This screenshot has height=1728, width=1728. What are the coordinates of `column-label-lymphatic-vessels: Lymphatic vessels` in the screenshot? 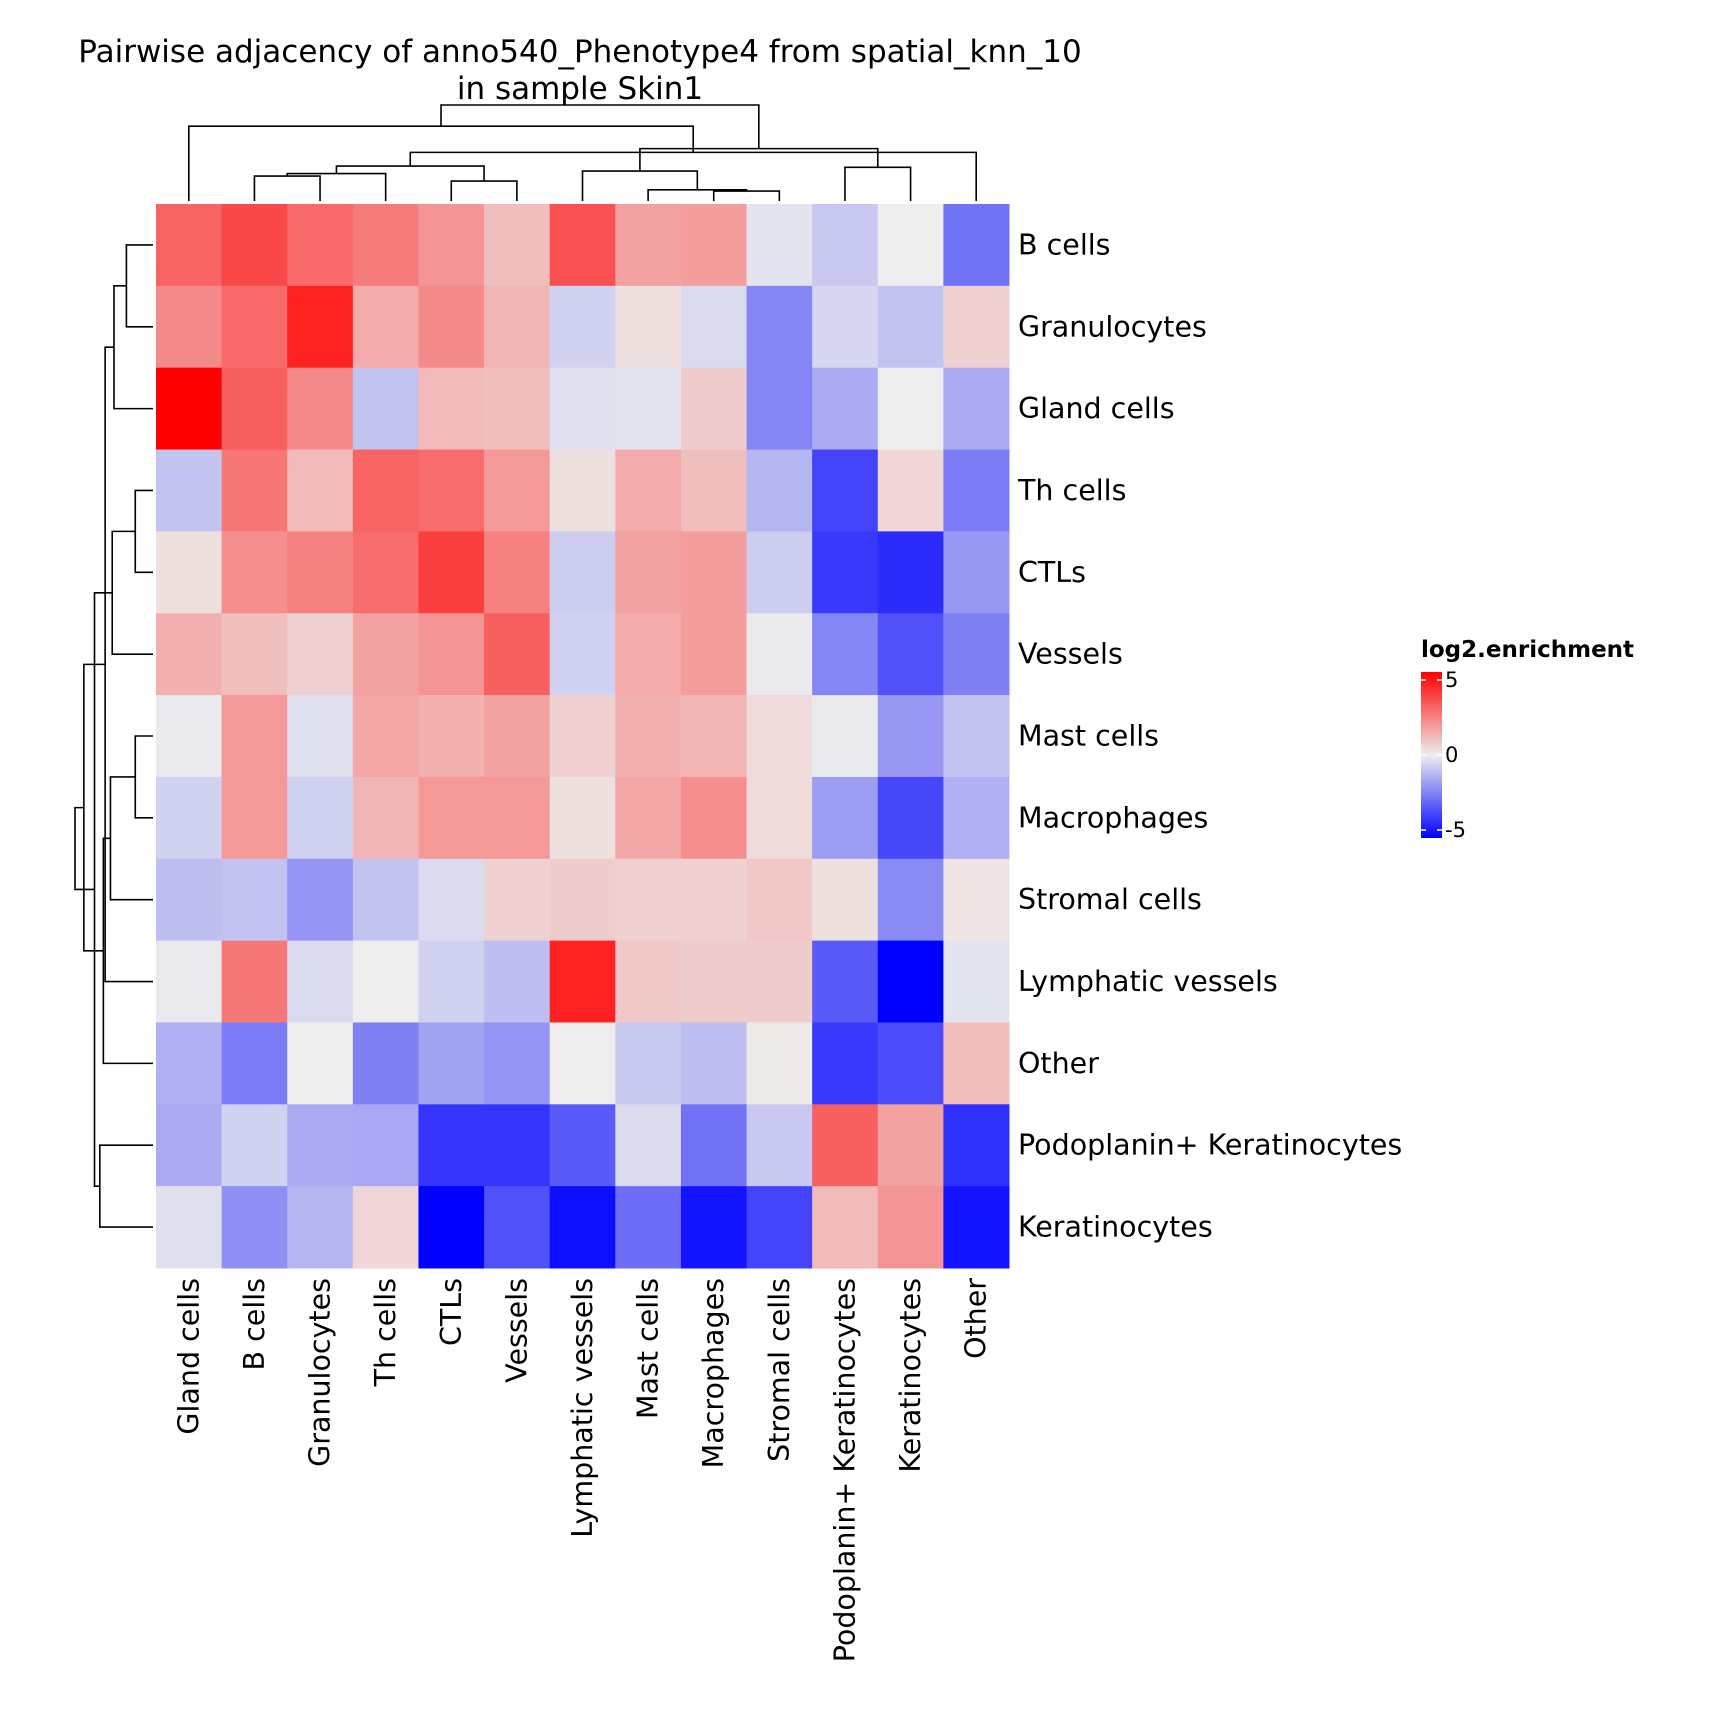 It's located at (582, 1408).